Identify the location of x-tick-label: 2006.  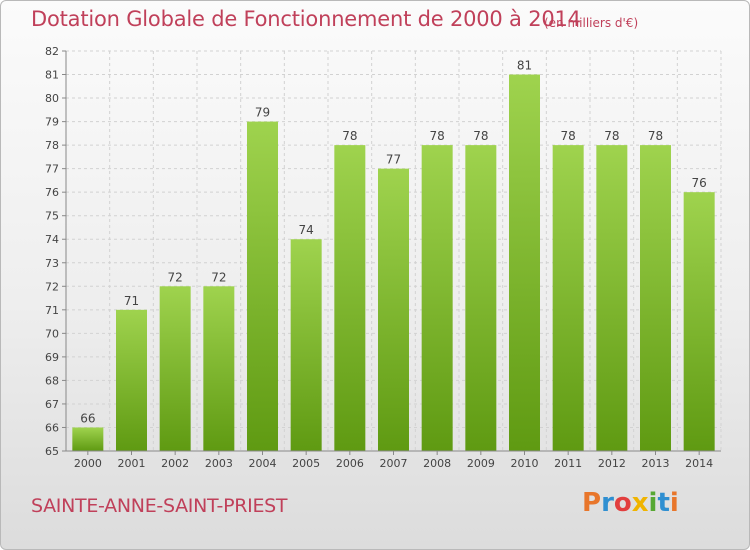
(350, 463).